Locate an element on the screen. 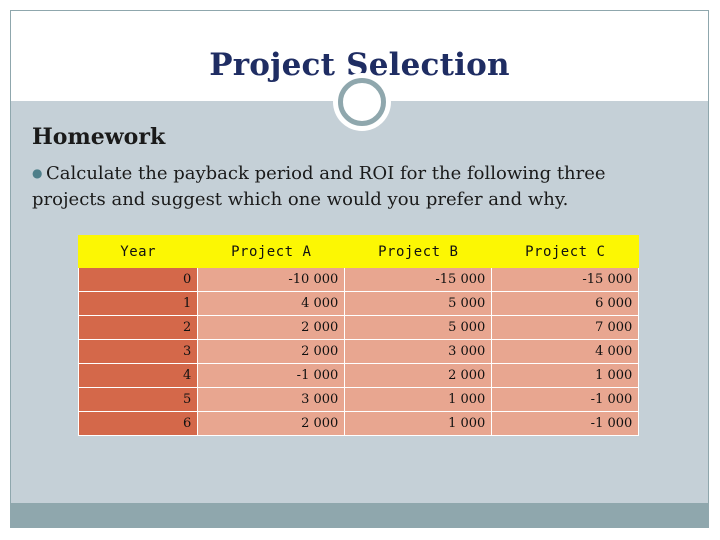 The width and height of the screenshot is (720, 540). table-row: 3 2 000 3 000 4 000 is located at coordinates (358, 351).